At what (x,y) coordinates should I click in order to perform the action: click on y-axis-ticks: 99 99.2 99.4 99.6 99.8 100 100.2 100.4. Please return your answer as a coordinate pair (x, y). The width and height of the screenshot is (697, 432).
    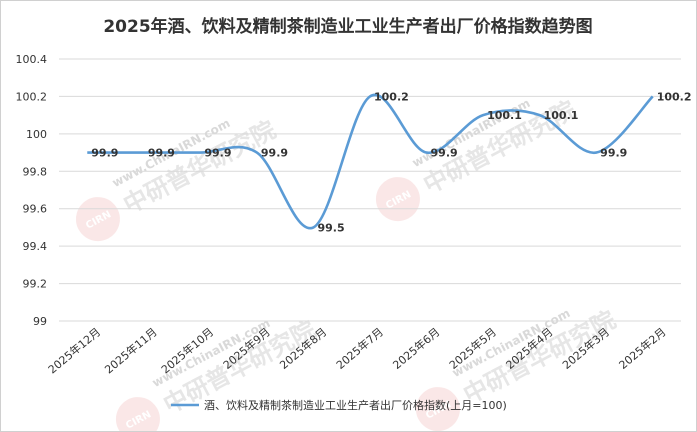
    Looking at the image, I should click on (32, 190).